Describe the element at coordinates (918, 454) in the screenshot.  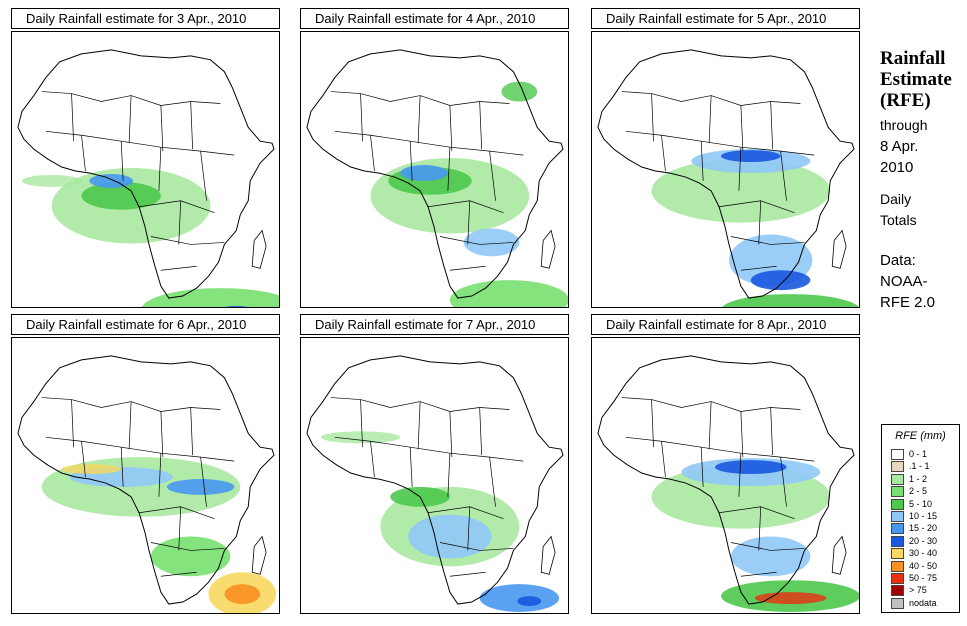
I see `legend-label: 0 - 1` at that location.